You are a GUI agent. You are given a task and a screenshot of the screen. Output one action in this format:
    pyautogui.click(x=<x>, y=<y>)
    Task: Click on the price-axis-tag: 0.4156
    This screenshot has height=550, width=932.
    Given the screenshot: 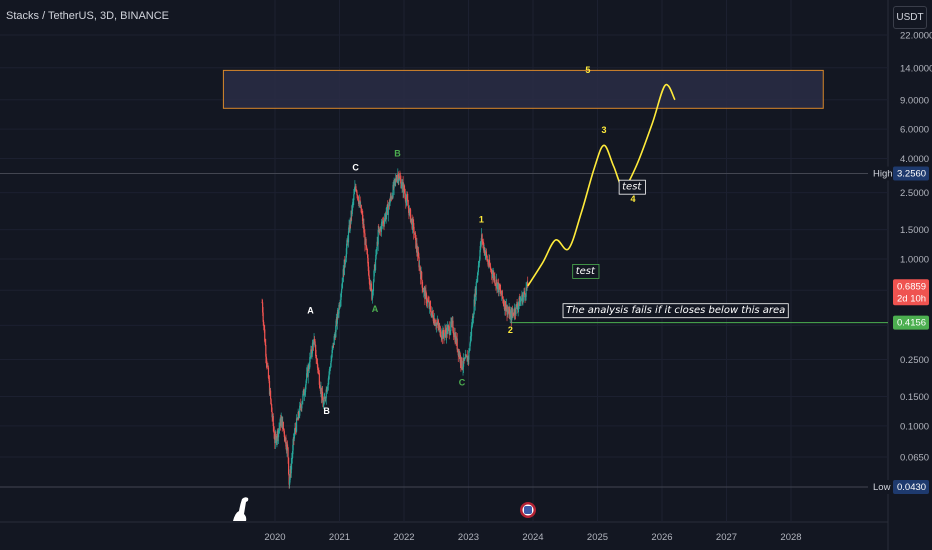 What is the action you would take?
    pyautogui.click(x=911, y=322)
    